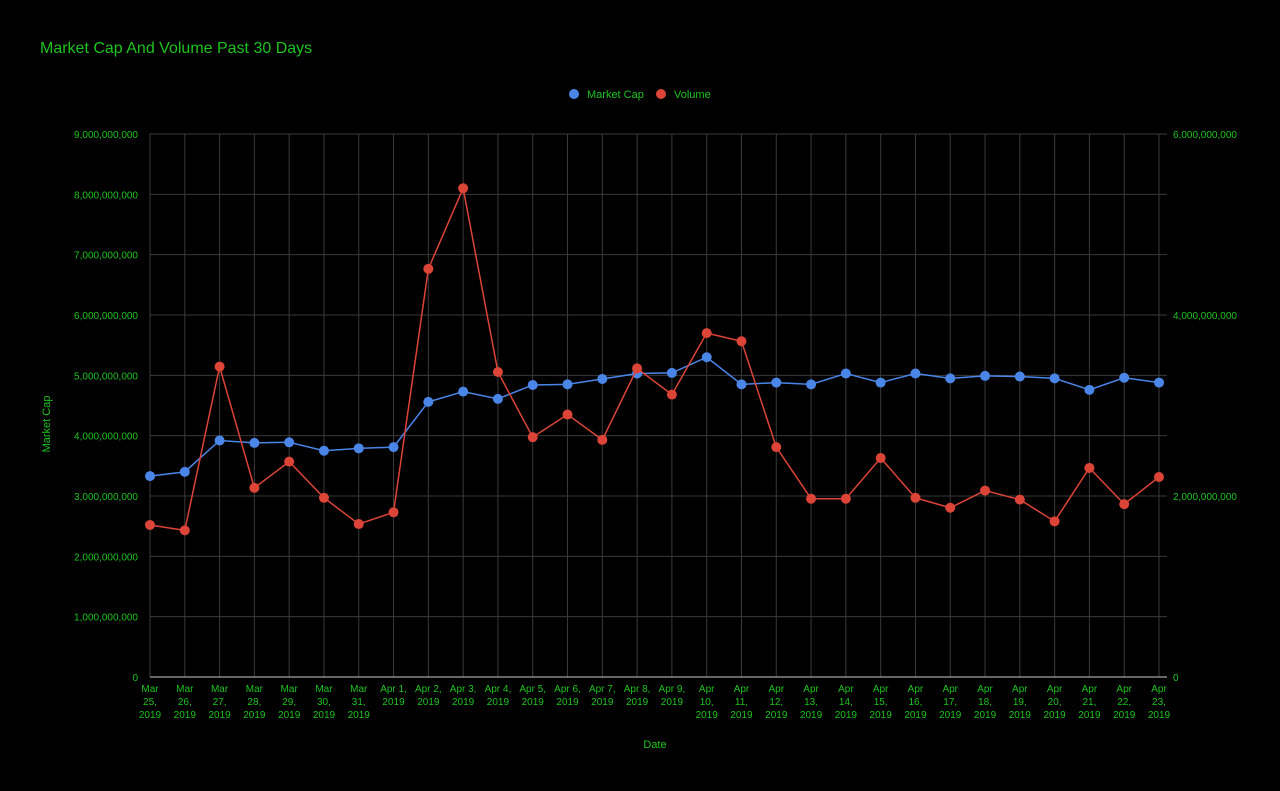 This screenshot has width=1280, height=791. What do you see at coordinates (428, 696) in the screenshot?
I see `x-tick-label: Apr 2, 2019` at bounding box center [428, 696].